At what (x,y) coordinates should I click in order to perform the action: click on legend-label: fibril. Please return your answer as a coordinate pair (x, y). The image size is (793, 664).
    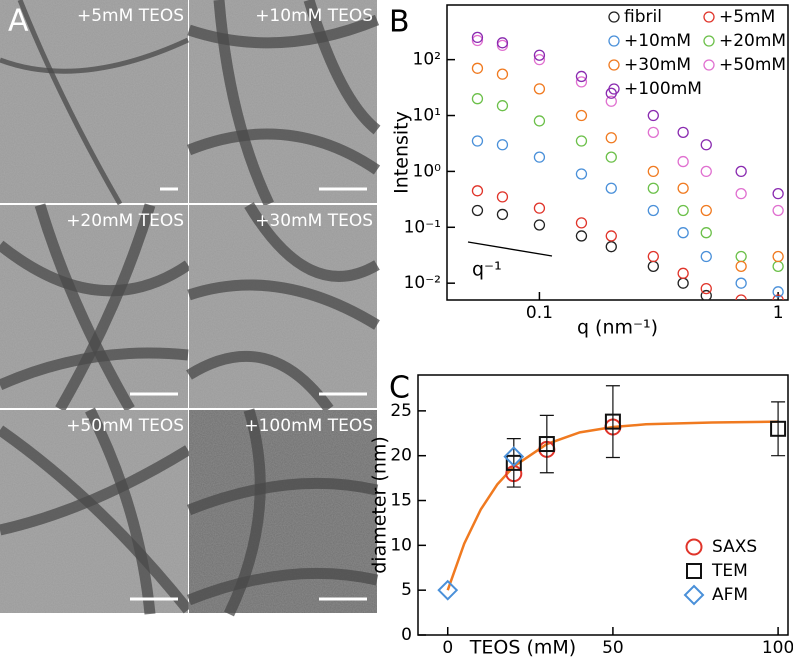
    Looking at the image, I should click on (643, 17).